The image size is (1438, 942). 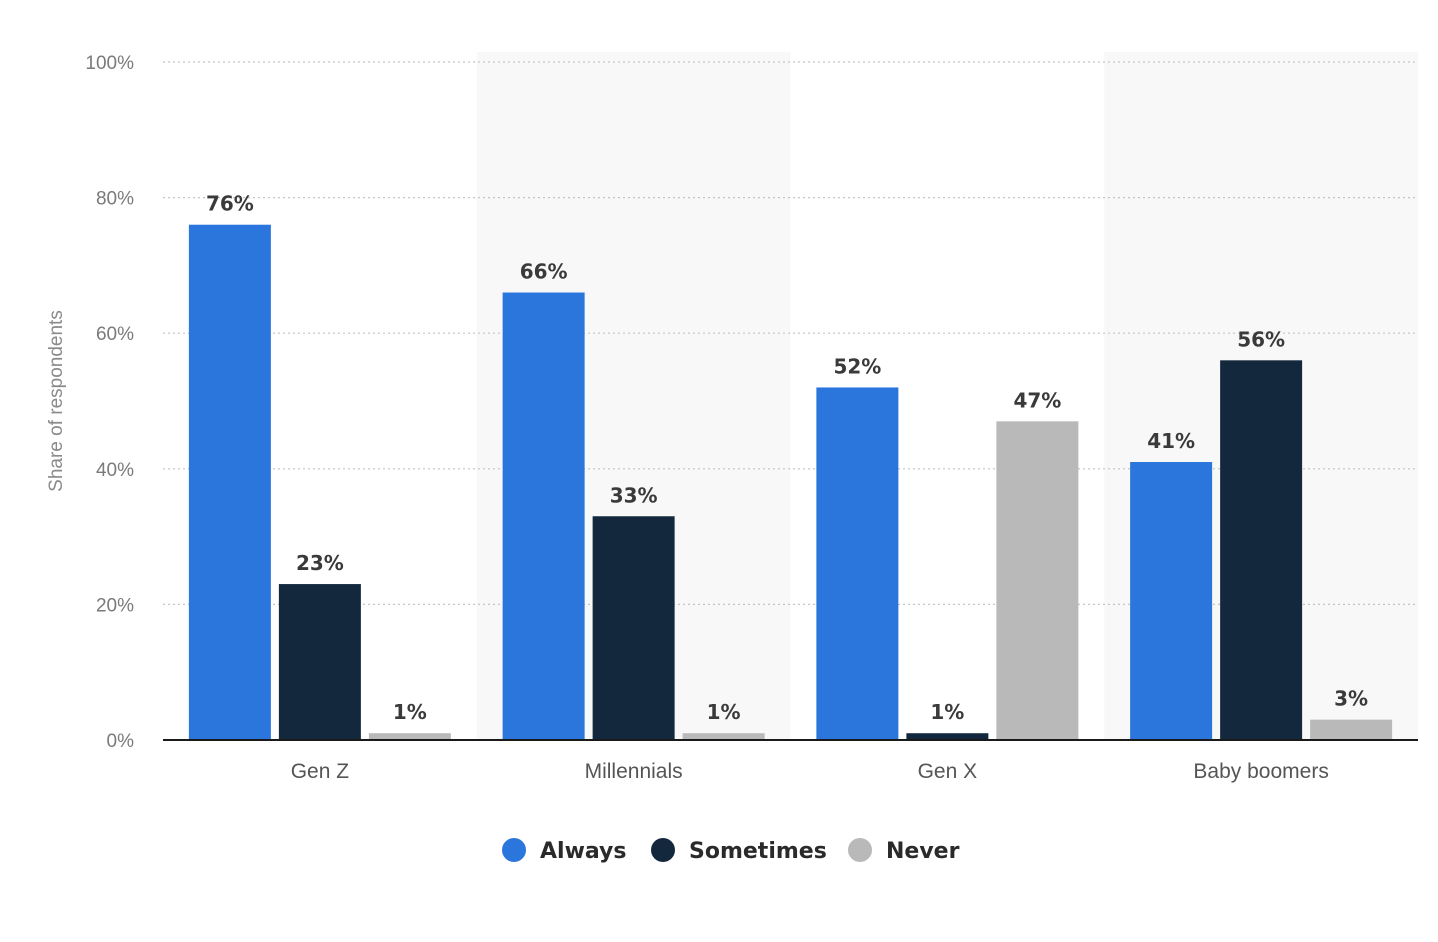 What do you see at coordinates (1171, 601) in the screenshot?
I see `bar-always-baby-boomers` at bounding box center [1171, 601].